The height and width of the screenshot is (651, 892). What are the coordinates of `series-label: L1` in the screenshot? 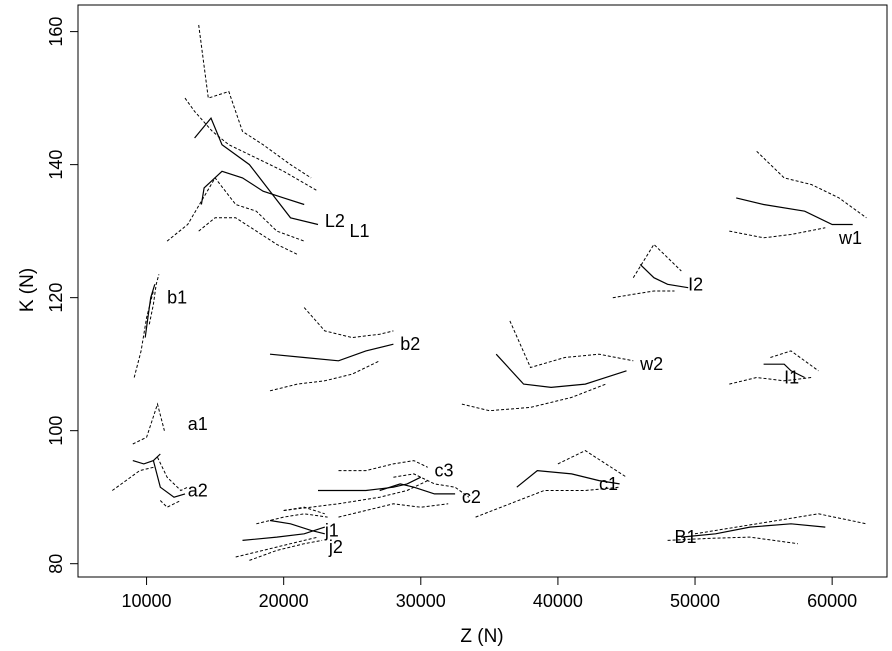 It's located at (359, 231).